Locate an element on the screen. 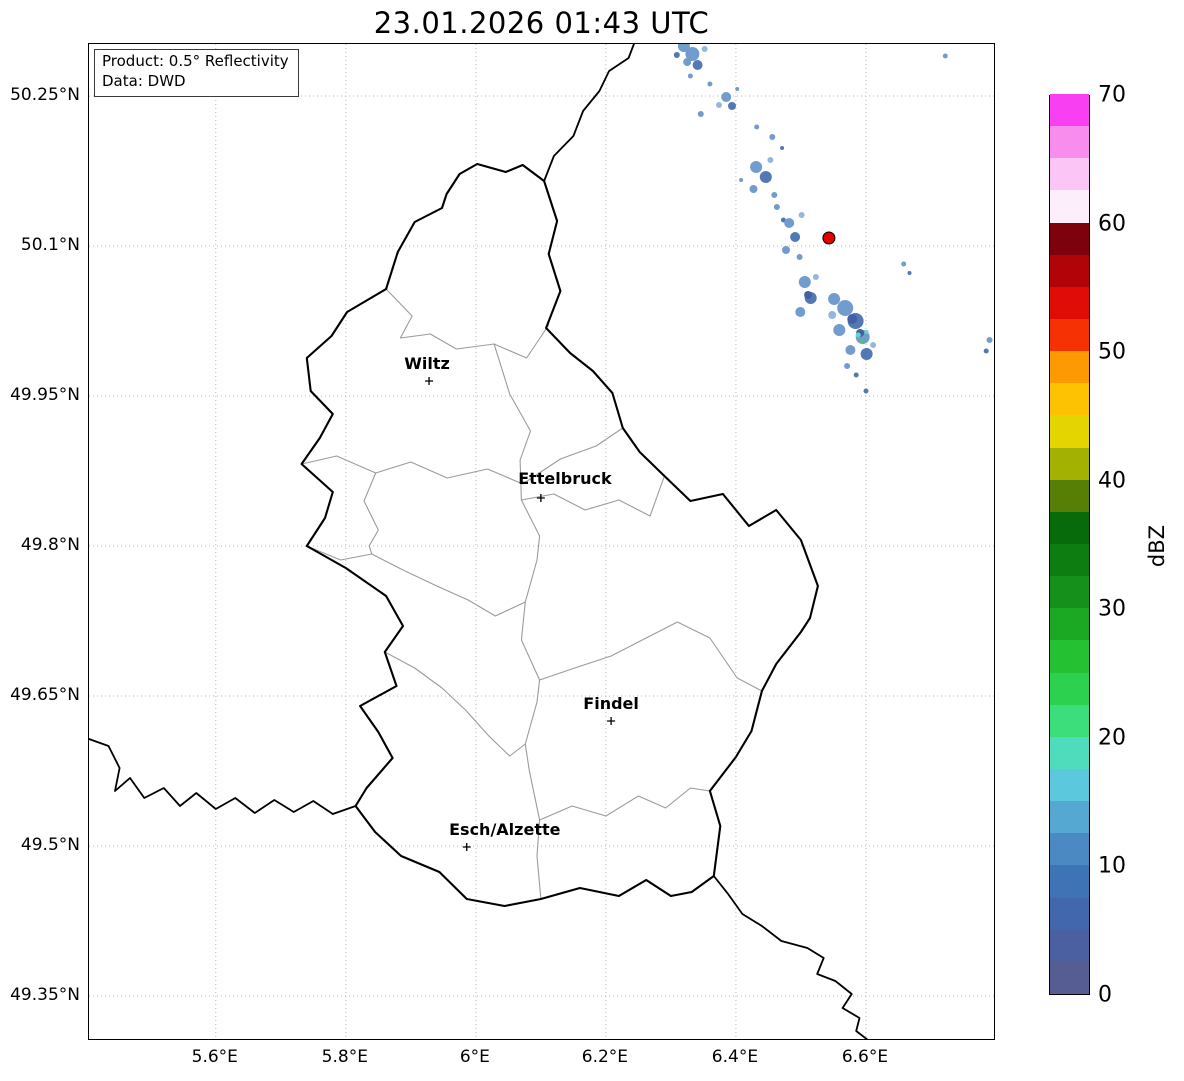 The height and width of the screenshot is (1081, 1184). colorbar is located at coordinates (1069, 544).